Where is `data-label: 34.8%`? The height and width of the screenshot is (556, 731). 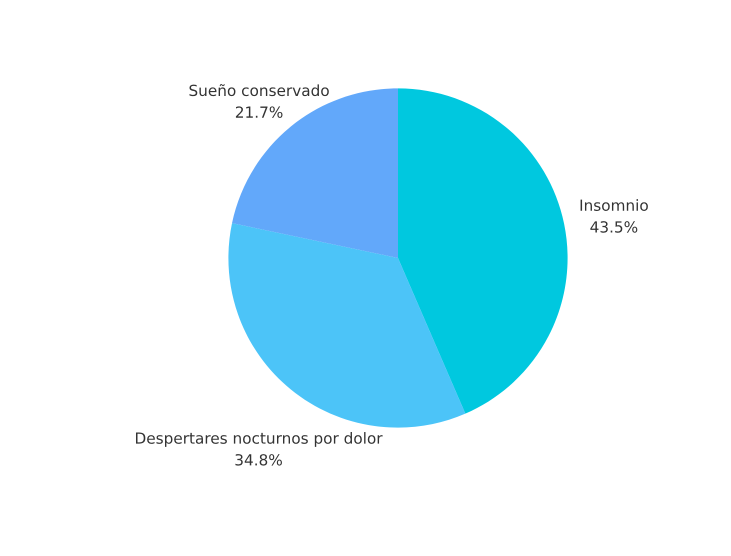 data-label: 34.8% is located at coordinates (258, 460).